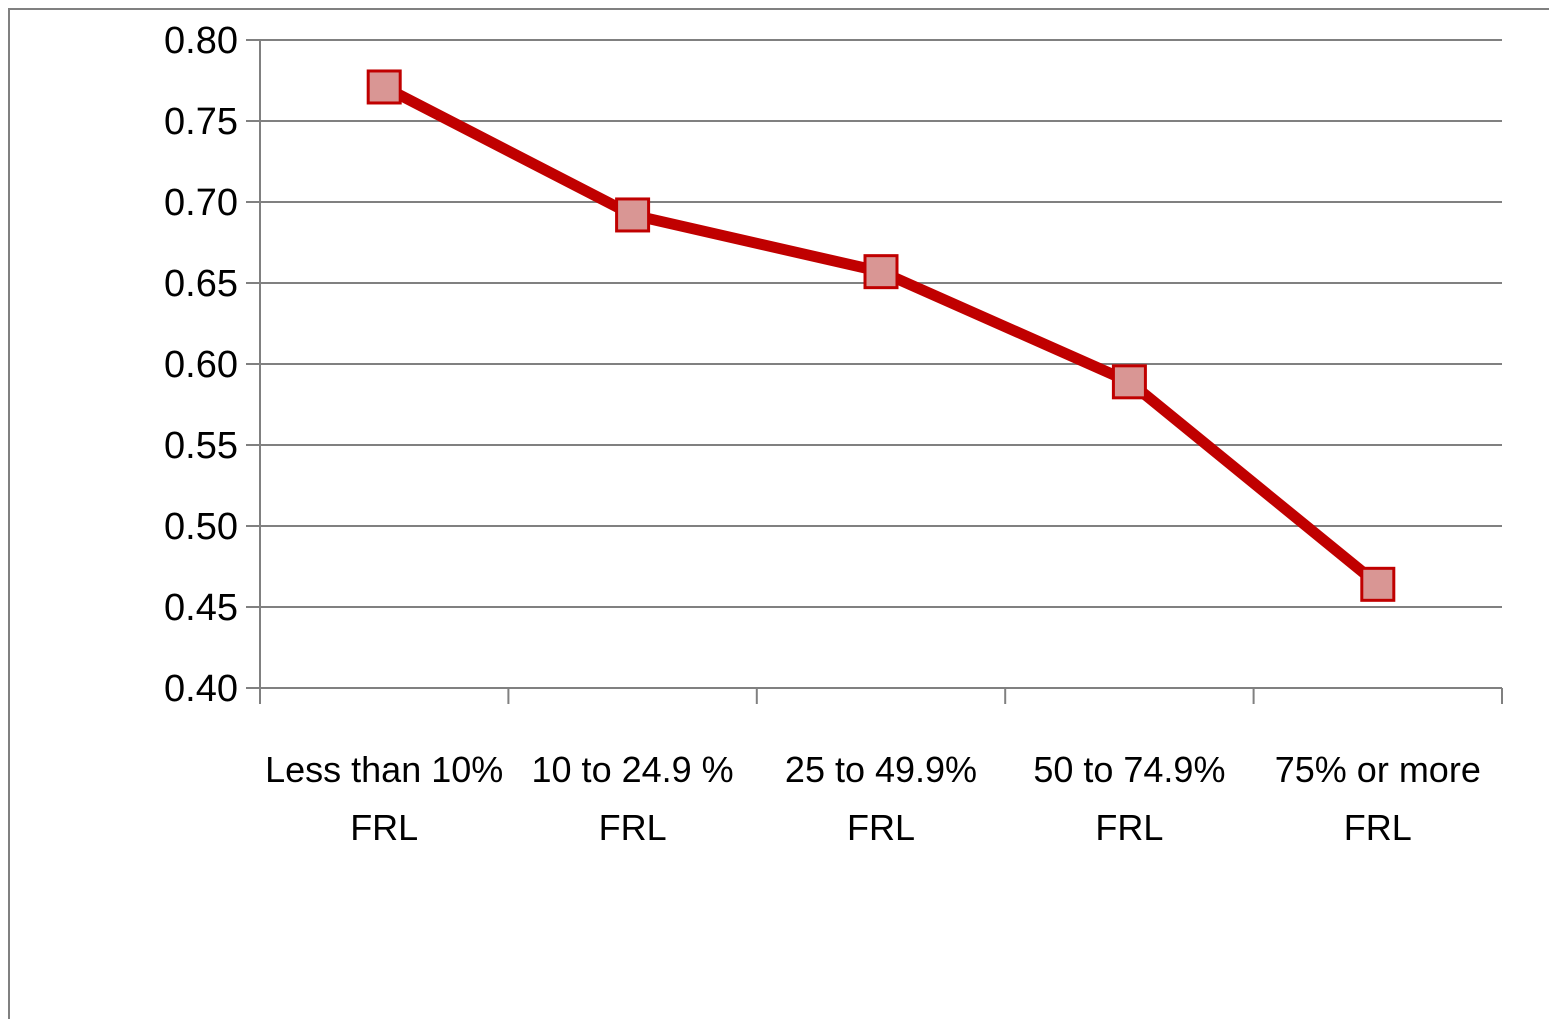 The height and width of the screenshot is (1024, 1549). Describe the element at coordinates (633, 769) in the screenshot. I see `x-tick-label-line: 10 to 24.9 %` at that location.